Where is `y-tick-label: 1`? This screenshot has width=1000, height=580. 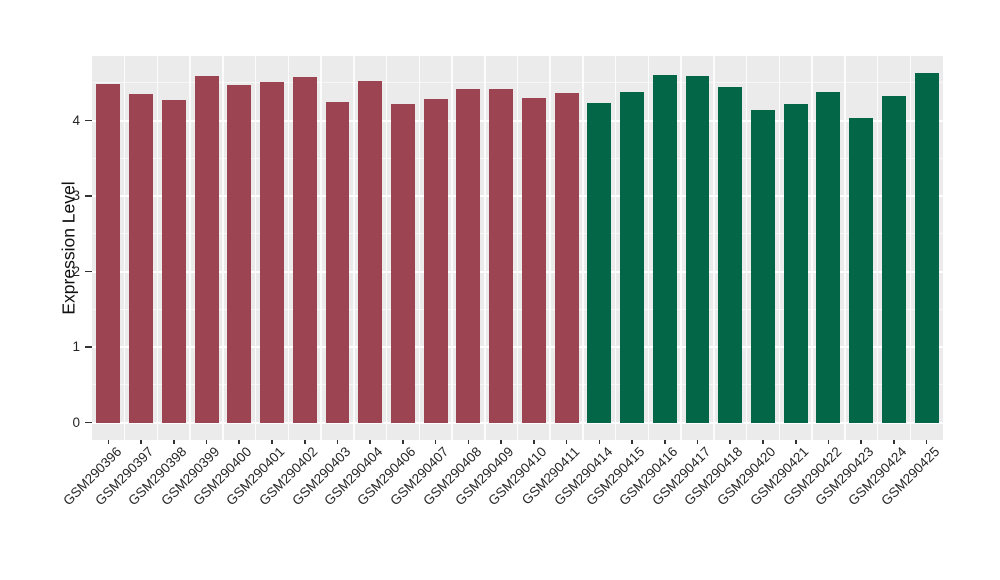 y-tick-label: 1 is located at coordinates (76, 347).